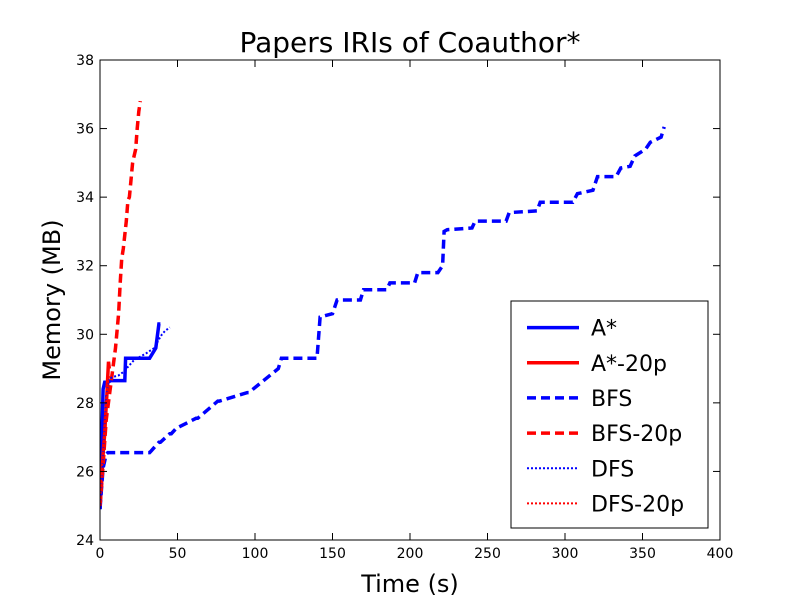  I want to click on series-line-dfs, so click(135, 418).